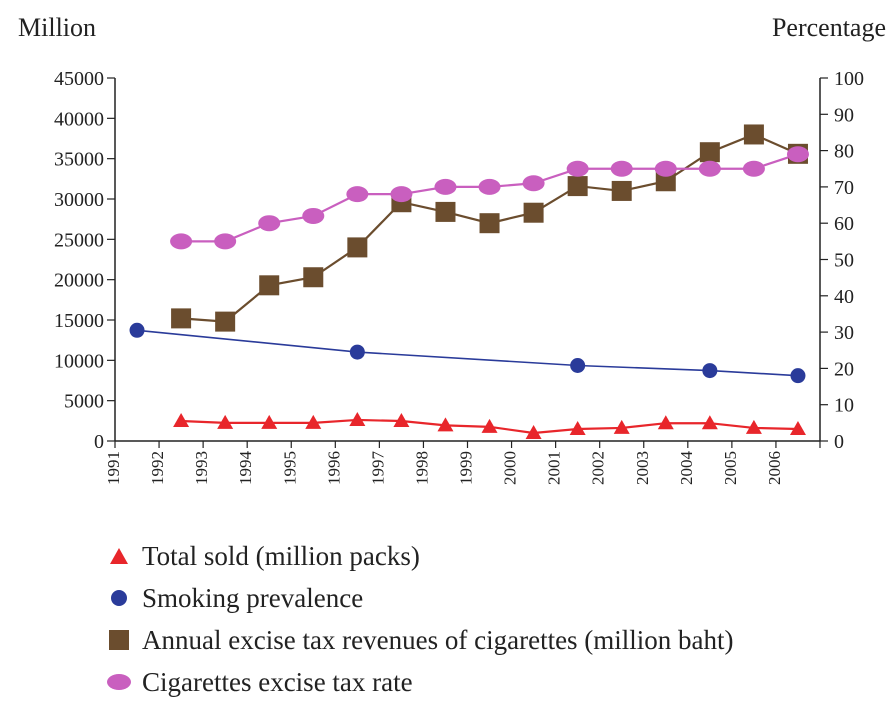 This screenshot has width=896, height=704. Describe the element at coordinates (57, 27) in the screenshot. I see `left-axis-label: Million` at that location.